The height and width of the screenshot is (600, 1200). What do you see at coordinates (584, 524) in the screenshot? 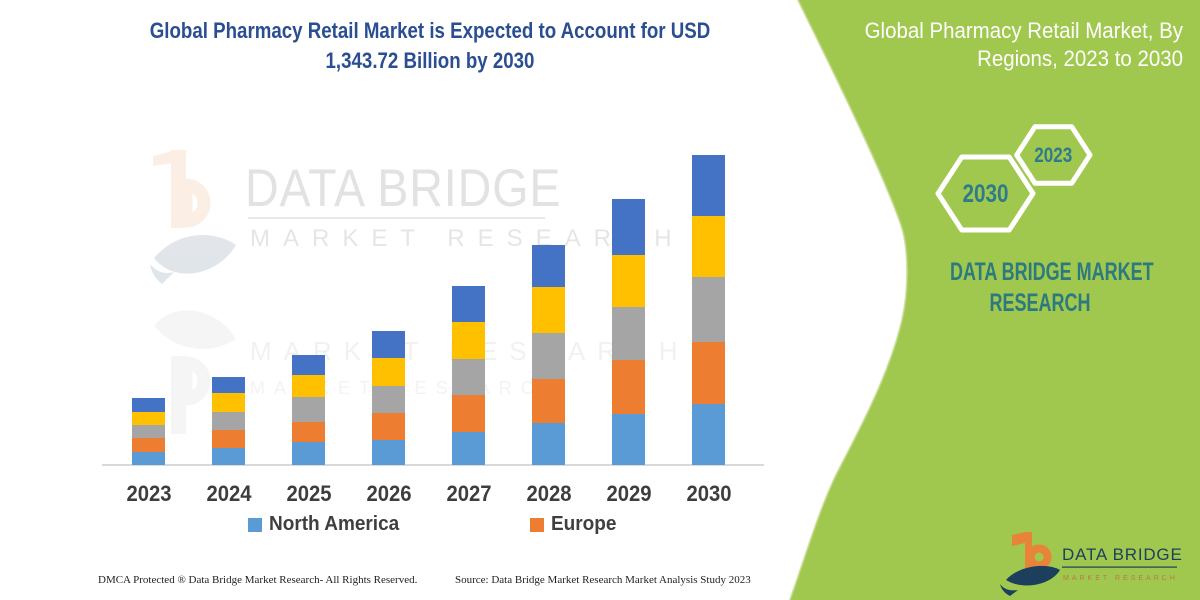
I see `legend-label: Europe` at bounding box center [584, 524].